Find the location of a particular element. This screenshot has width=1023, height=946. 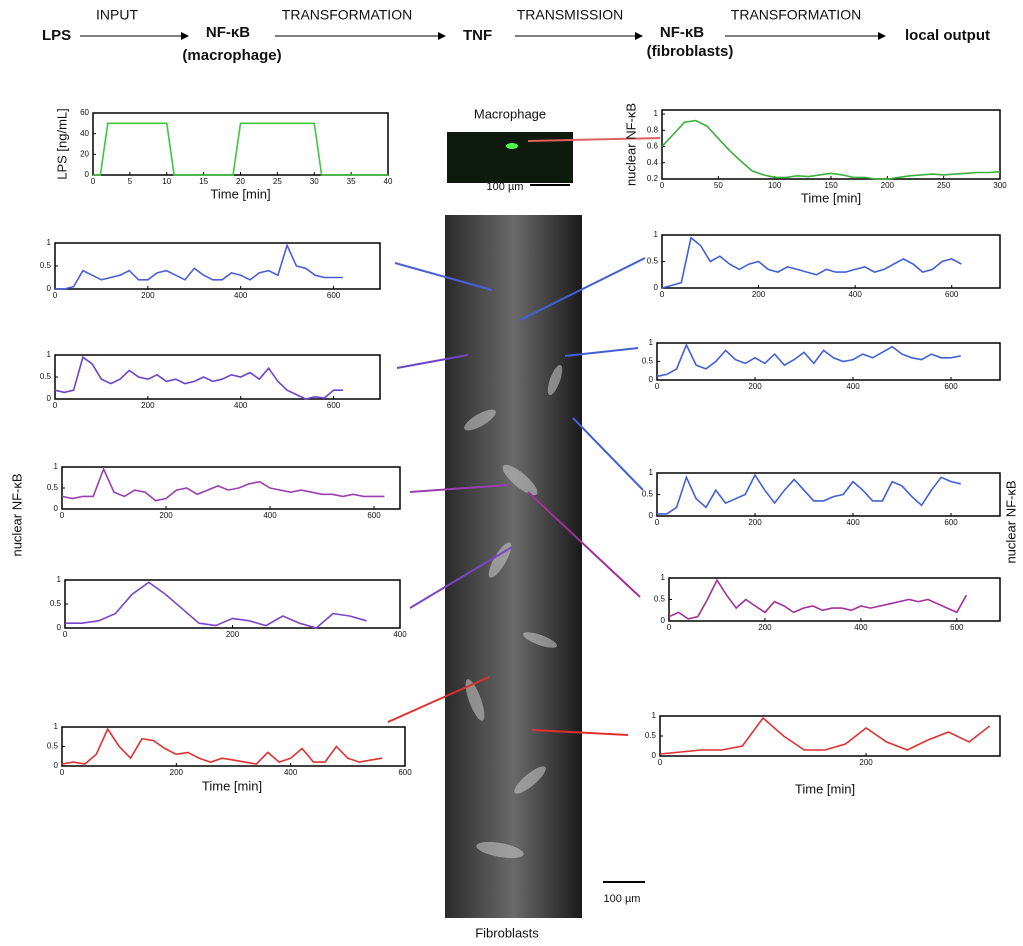

y-tick-label: 0.6 is located at coordinates (653, 146).